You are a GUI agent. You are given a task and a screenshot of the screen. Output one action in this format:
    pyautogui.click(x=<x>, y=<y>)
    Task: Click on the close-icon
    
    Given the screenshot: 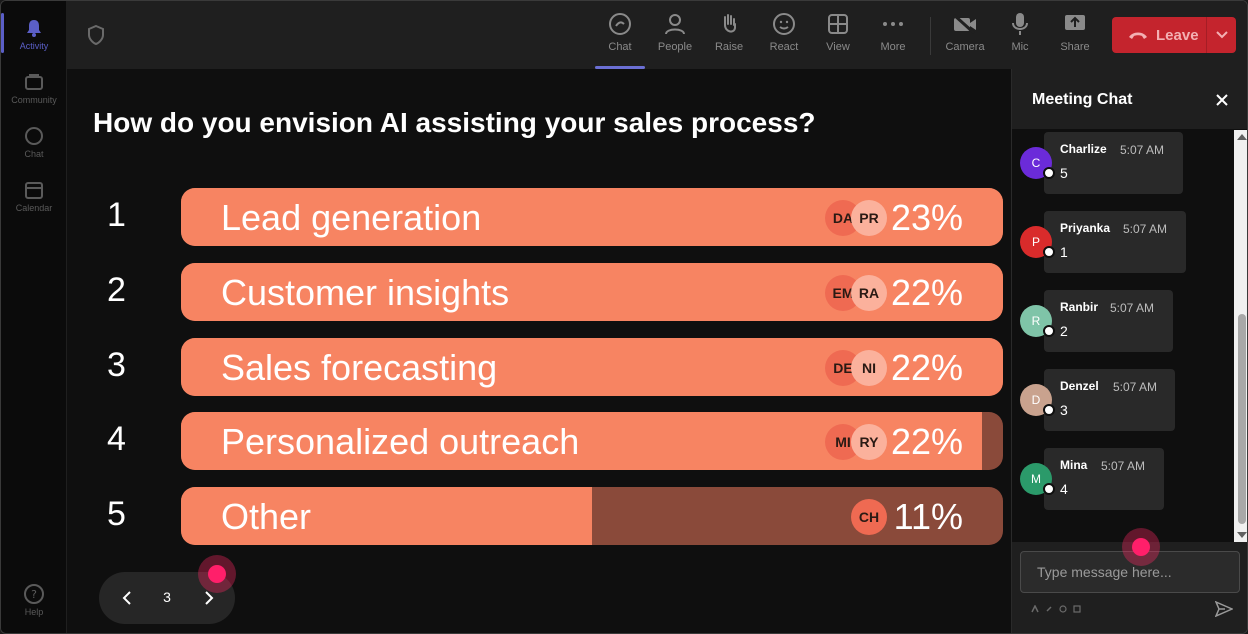 What is the action you would take?
    pyautogui.click(x=1222, y=100)
    